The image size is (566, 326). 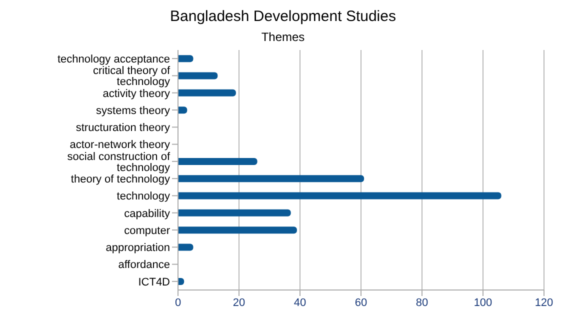 I want to click on y-tick-label: ICT4D, so click(x=154, y=282).